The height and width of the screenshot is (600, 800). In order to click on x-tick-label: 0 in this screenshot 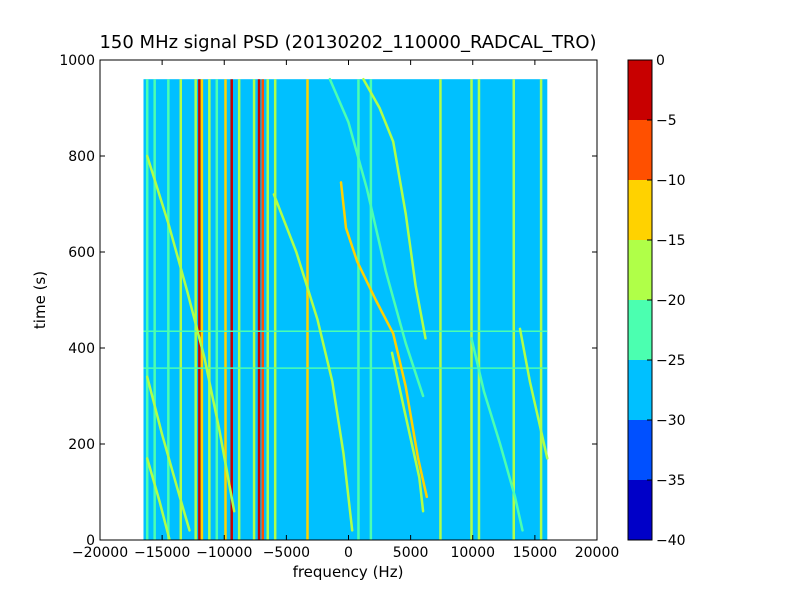, I will do `click(348, 553)`.